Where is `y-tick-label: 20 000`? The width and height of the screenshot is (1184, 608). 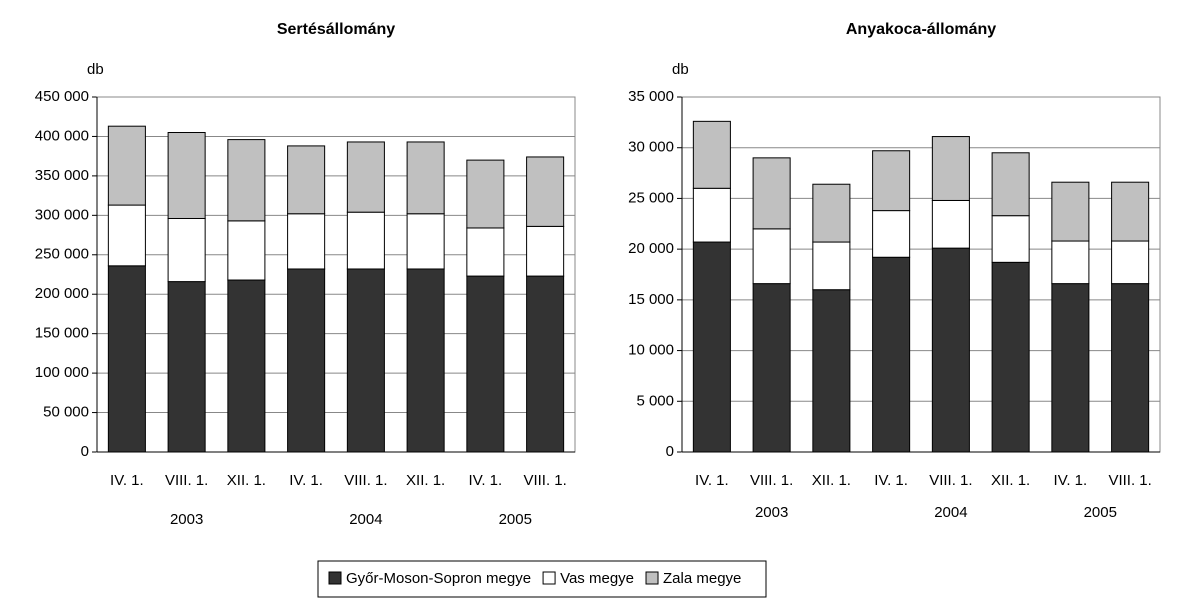 y-tick-label: 20 000 is located at coordinates (651, 248).